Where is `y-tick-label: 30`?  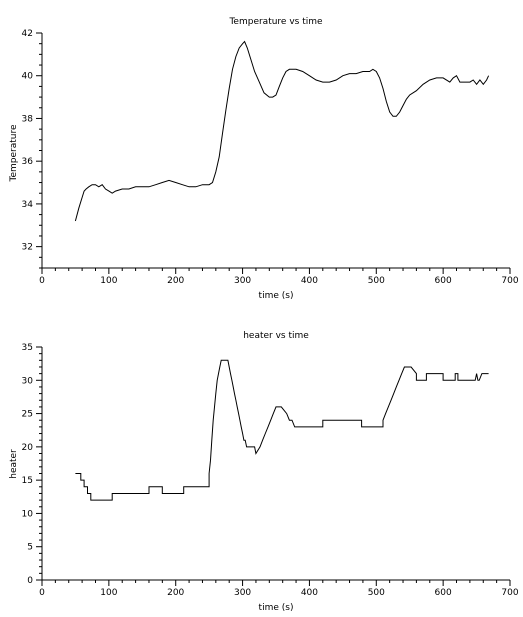 y-tick-label: 30 is located at coordinates (28, 381).